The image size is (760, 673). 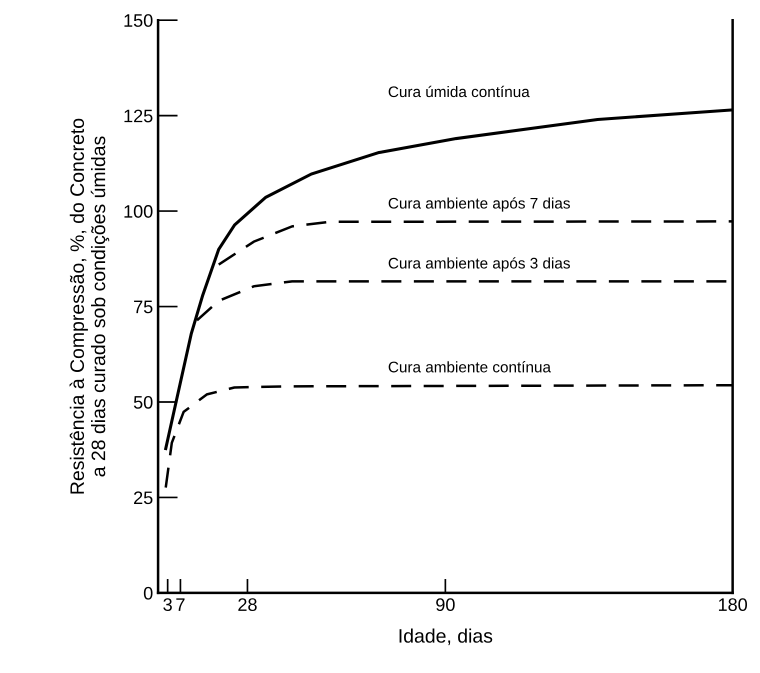 I want to click on y-tick-label: 150, so click(x=138, y=20).